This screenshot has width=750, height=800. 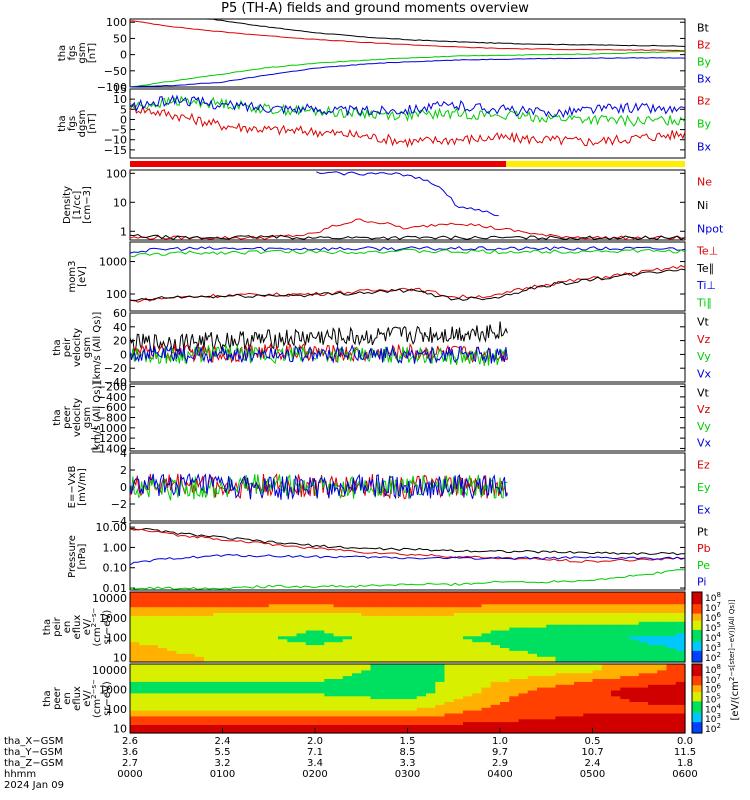 I want to click on series-fgs_gsm-bx, so click(x=408, y=72).